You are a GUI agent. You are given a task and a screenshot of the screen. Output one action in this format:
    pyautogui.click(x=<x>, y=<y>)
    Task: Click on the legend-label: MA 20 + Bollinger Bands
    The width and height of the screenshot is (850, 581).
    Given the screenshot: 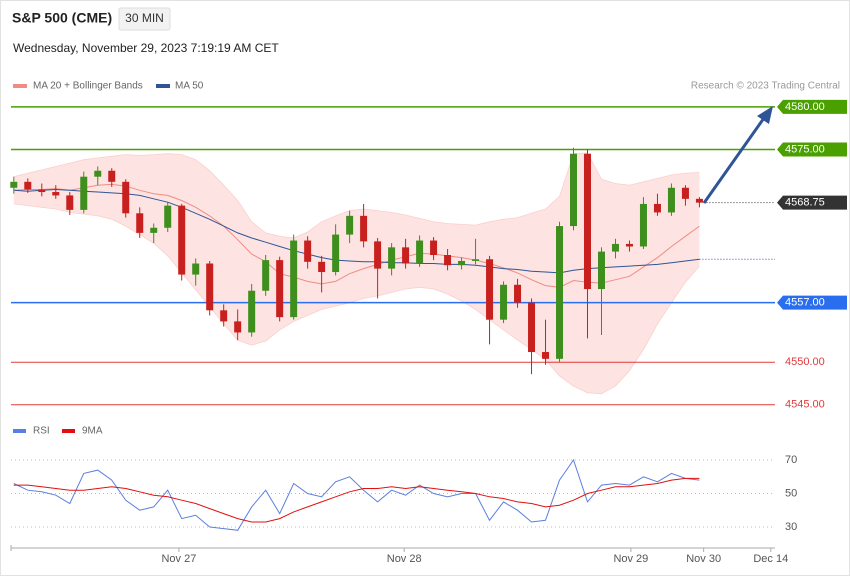 What is the action you would take?
    pyautogui.click(x=88, y=86)
    